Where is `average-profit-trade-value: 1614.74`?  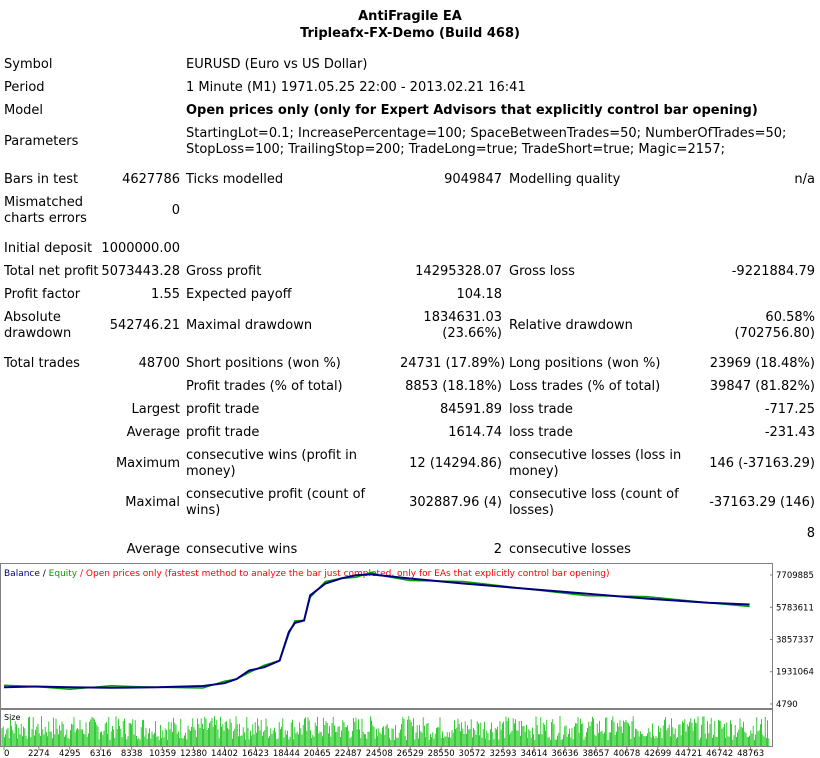 average-profit-trade-value: 1614.74 is located at coordinates (475, 432).